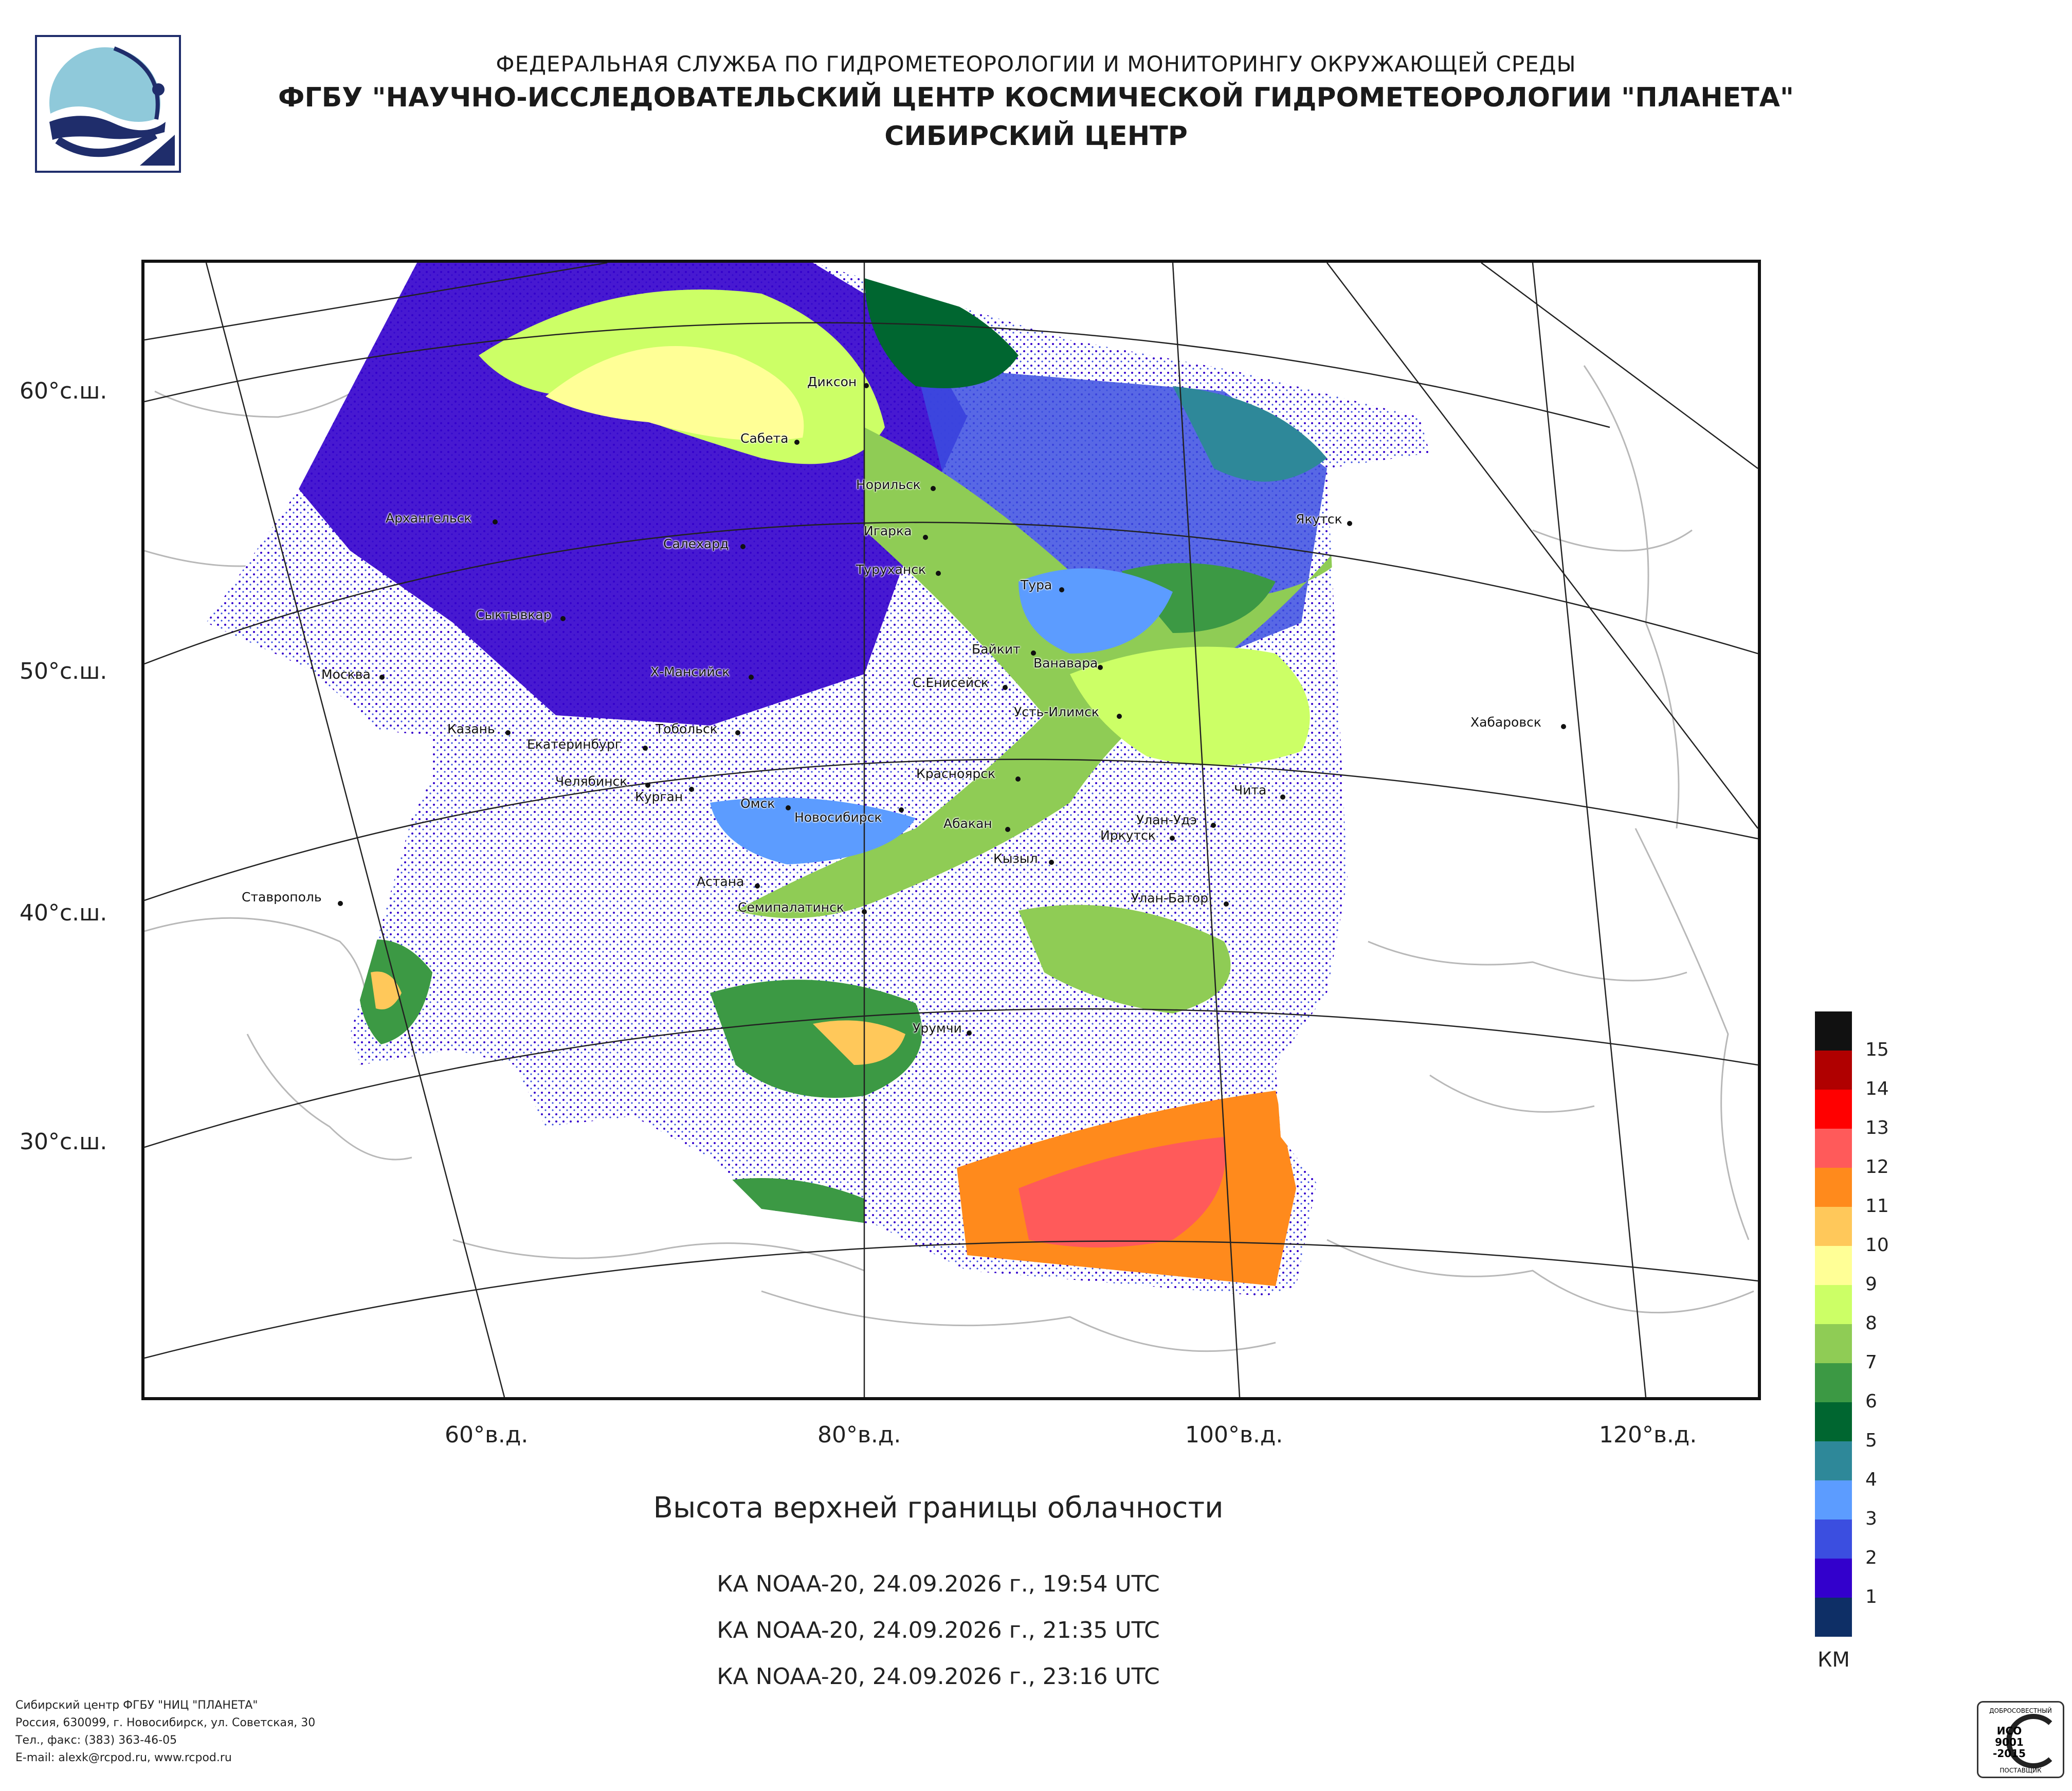 The image size is (2072, 1791). What do you see at coordinates (1234, 1435) in the screenshot?
I see `lon-label-100: 100°в.д.` at bounding box center [1234, 1435].